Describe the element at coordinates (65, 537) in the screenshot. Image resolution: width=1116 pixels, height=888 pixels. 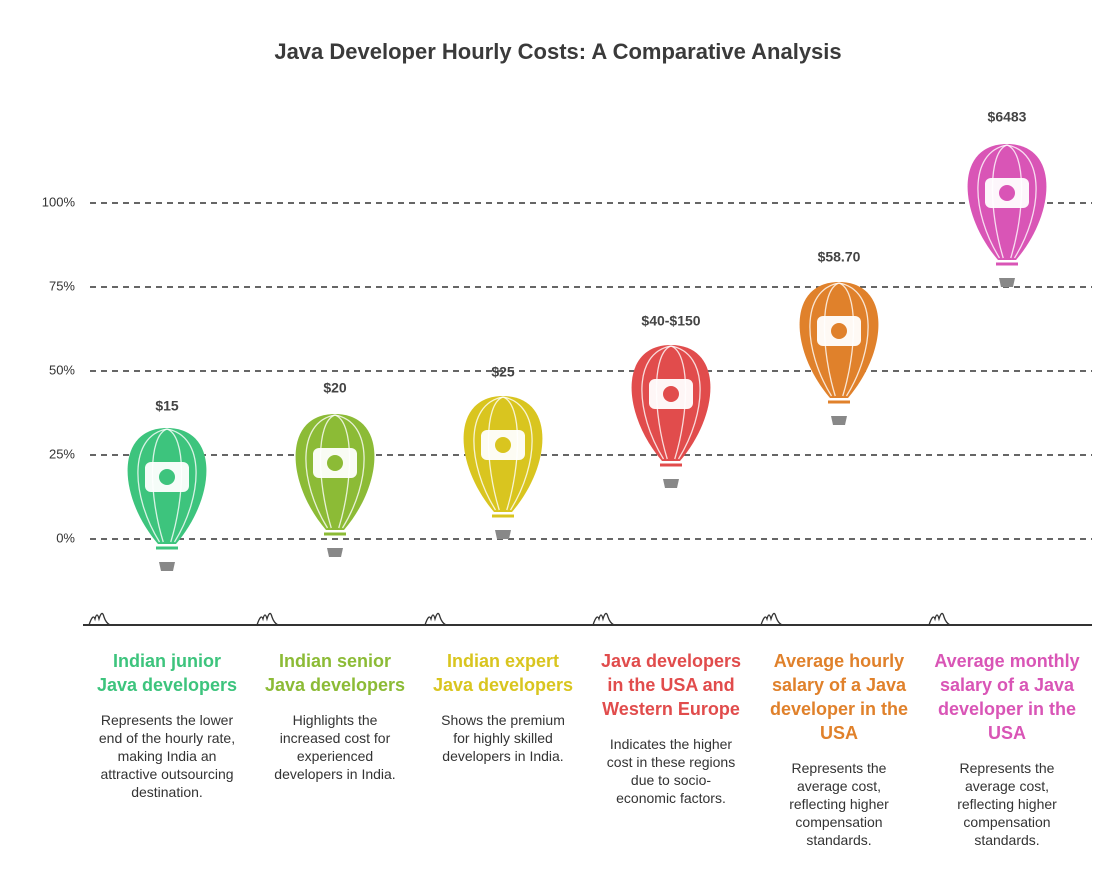
I see `axis-label: 0%` at that location.